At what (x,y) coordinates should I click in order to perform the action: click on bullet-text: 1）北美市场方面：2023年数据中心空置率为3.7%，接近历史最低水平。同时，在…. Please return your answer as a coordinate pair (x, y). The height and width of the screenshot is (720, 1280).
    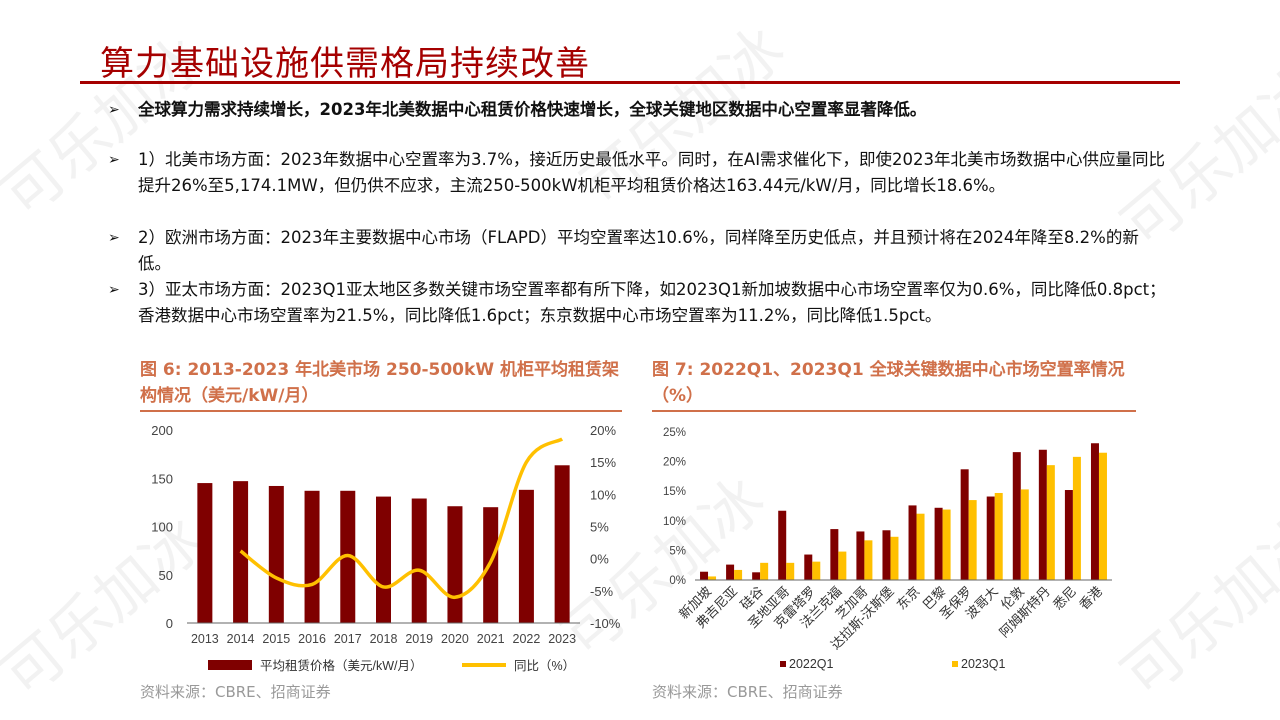
    Looking at the image, I should click on (652, 172).